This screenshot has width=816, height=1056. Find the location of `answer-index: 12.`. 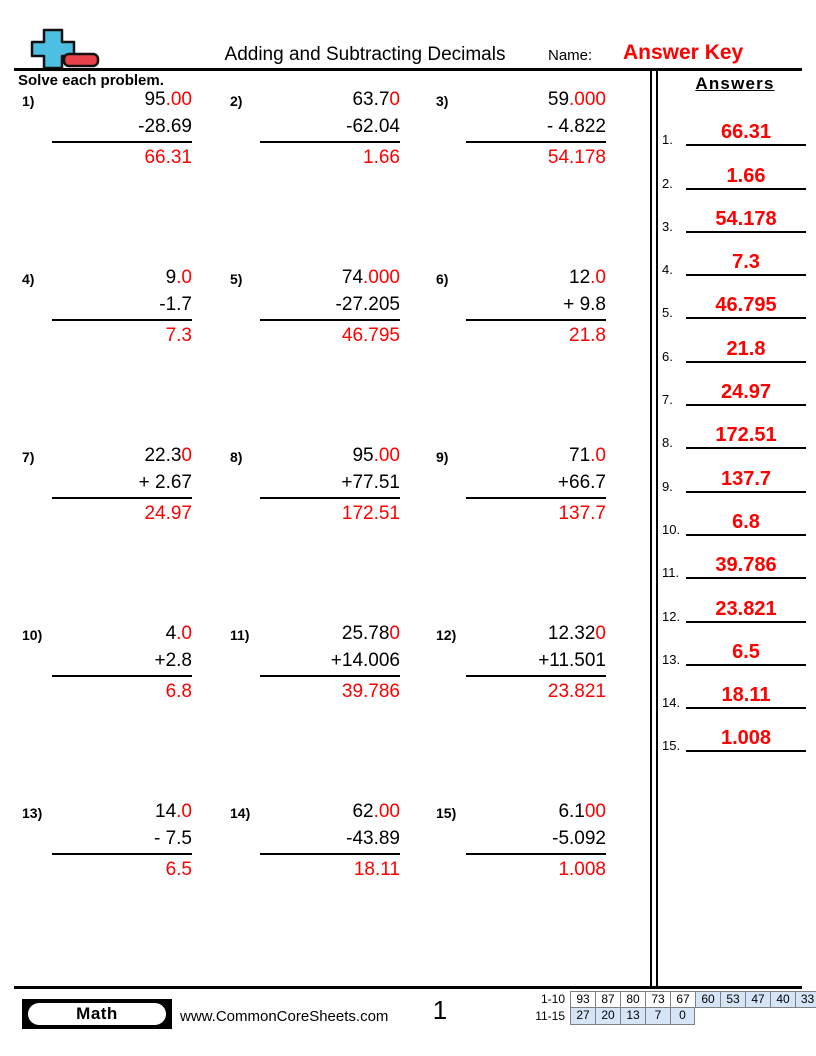

answer-index: 12. is located at coordinates (671, 616).